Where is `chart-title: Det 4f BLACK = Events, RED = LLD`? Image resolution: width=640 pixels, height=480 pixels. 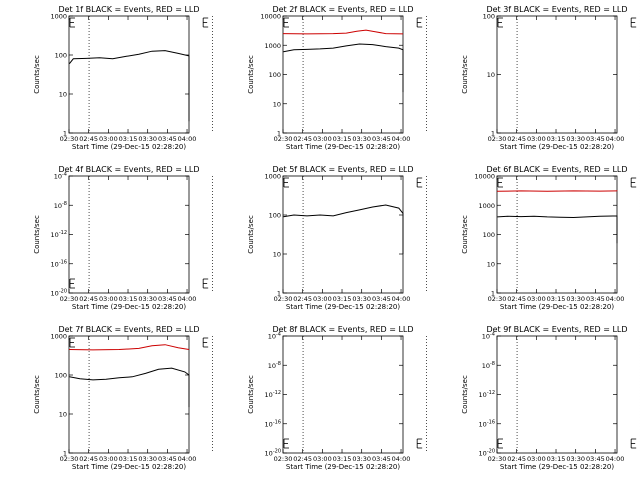 chart-title: Det 4f BLACK = Events, RED = LLD is located at coordinates (128, 169).